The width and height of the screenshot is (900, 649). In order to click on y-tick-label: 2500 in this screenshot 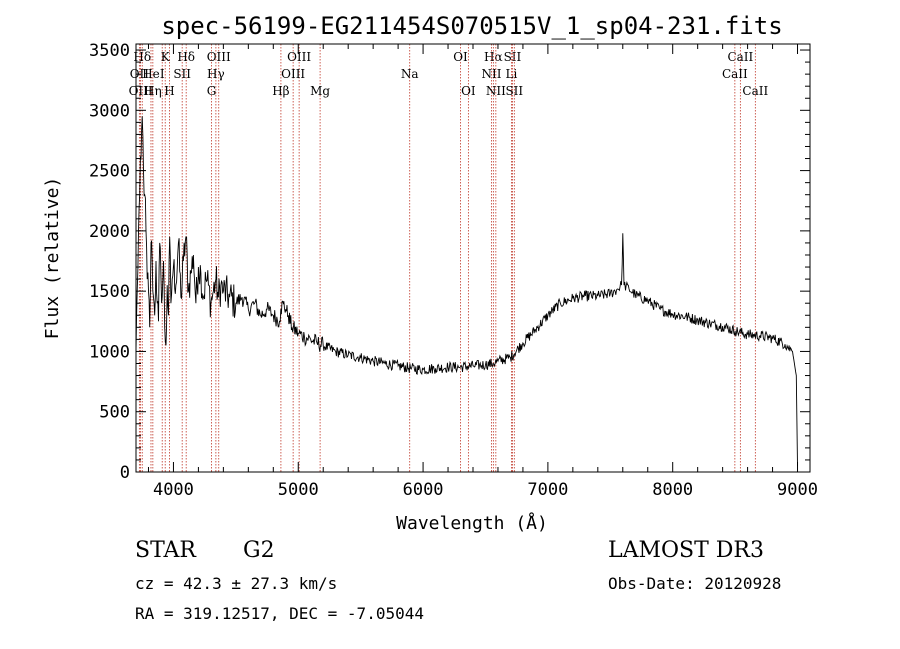, I will do `click(109, 172)`.